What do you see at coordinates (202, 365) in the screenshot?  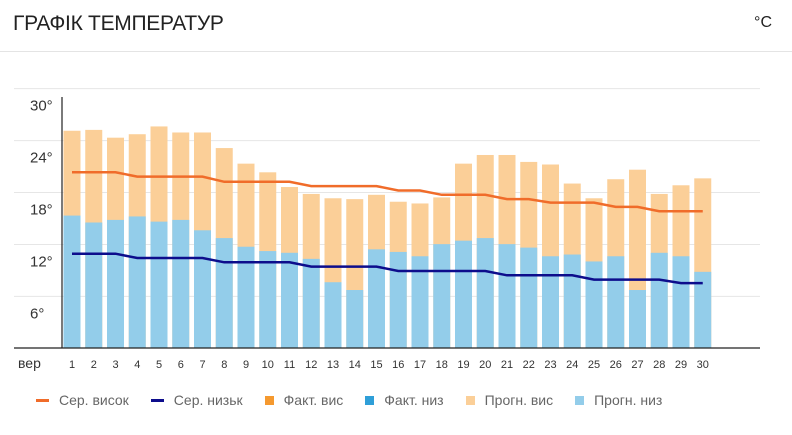 I see `x-tick-label: 7` at bounding box center [202, 365].